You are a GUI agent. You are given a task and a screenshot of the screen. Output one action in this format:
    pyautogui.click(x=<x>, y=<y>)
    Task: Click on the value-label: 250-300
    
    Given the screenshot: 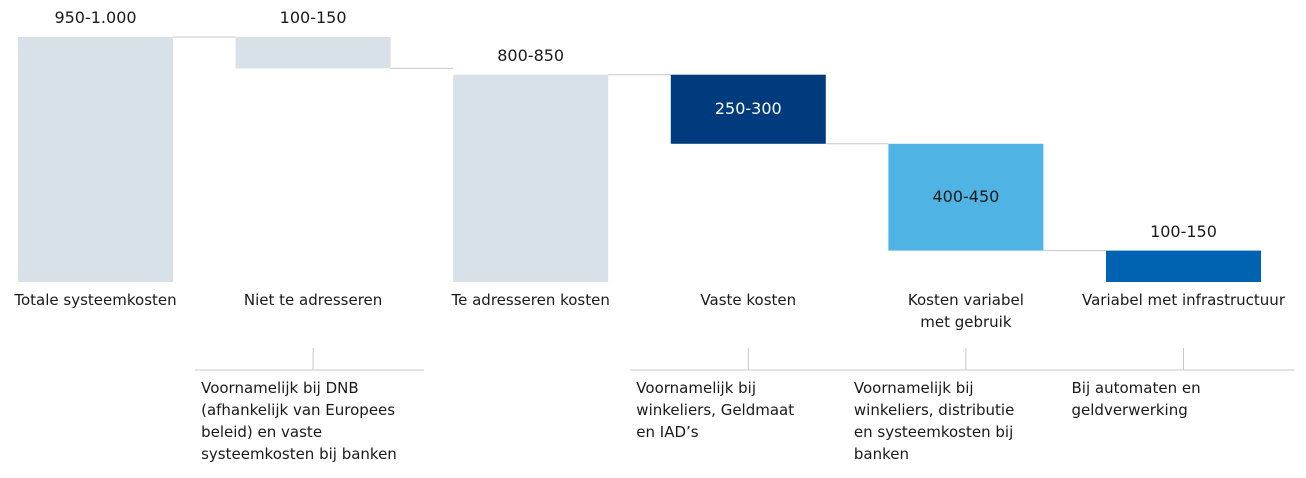 What is the action you would take?
    pyautogui.click(x=748, y=109)
    